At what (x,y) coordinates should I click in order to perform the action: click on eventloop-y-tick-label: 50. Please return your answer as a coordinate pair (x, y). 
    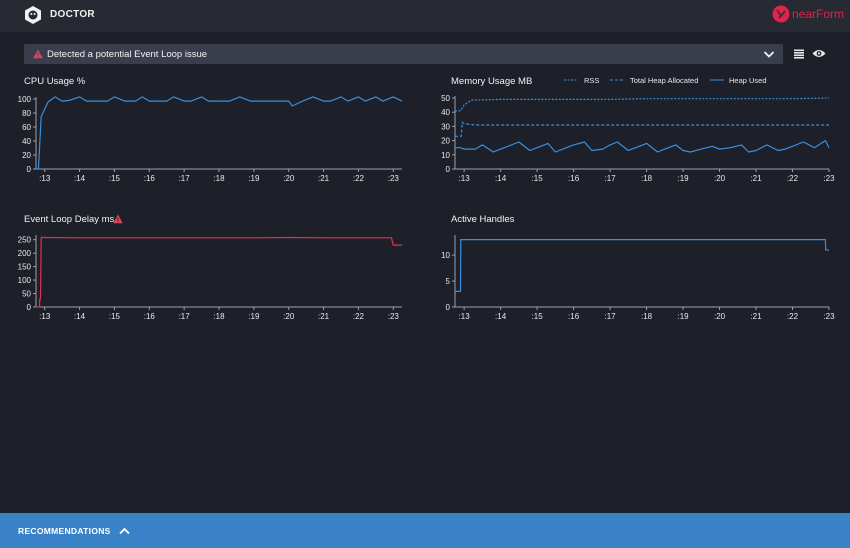
    Looking at the image, I should click on (26, 294).